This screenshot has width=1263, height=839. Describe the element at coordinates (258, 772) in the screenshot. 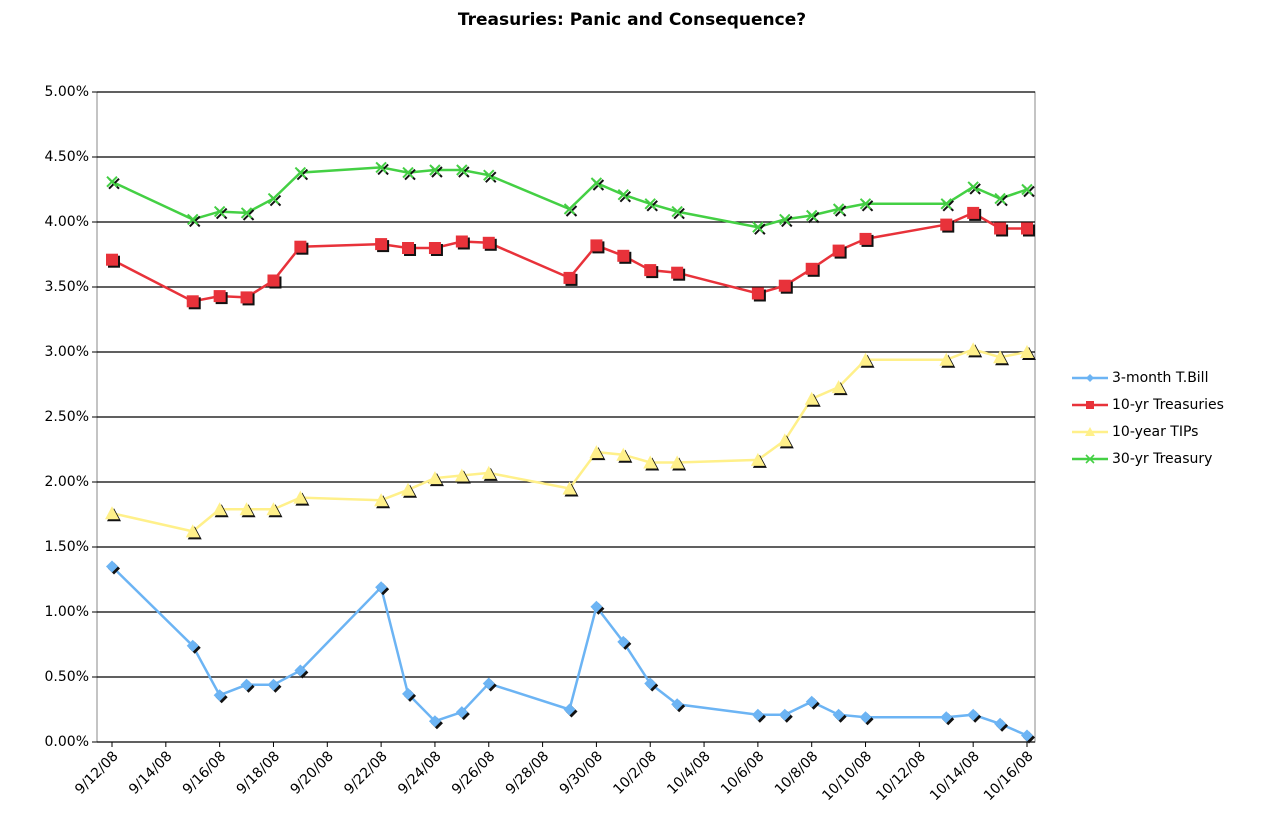

I see `x-tick-label: 9/18/08` at that location.